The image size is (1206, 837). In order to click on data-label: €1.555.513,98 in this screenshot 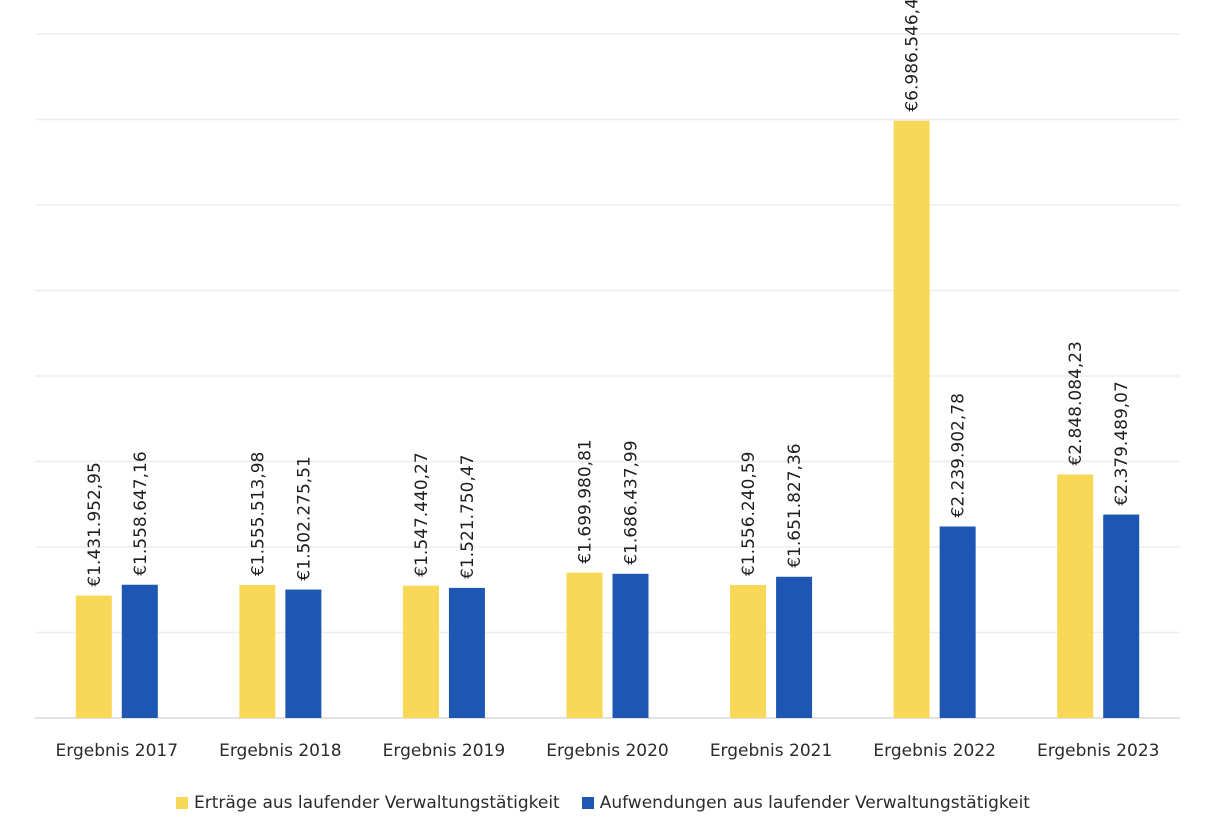, I will do `click(258, 514)`.